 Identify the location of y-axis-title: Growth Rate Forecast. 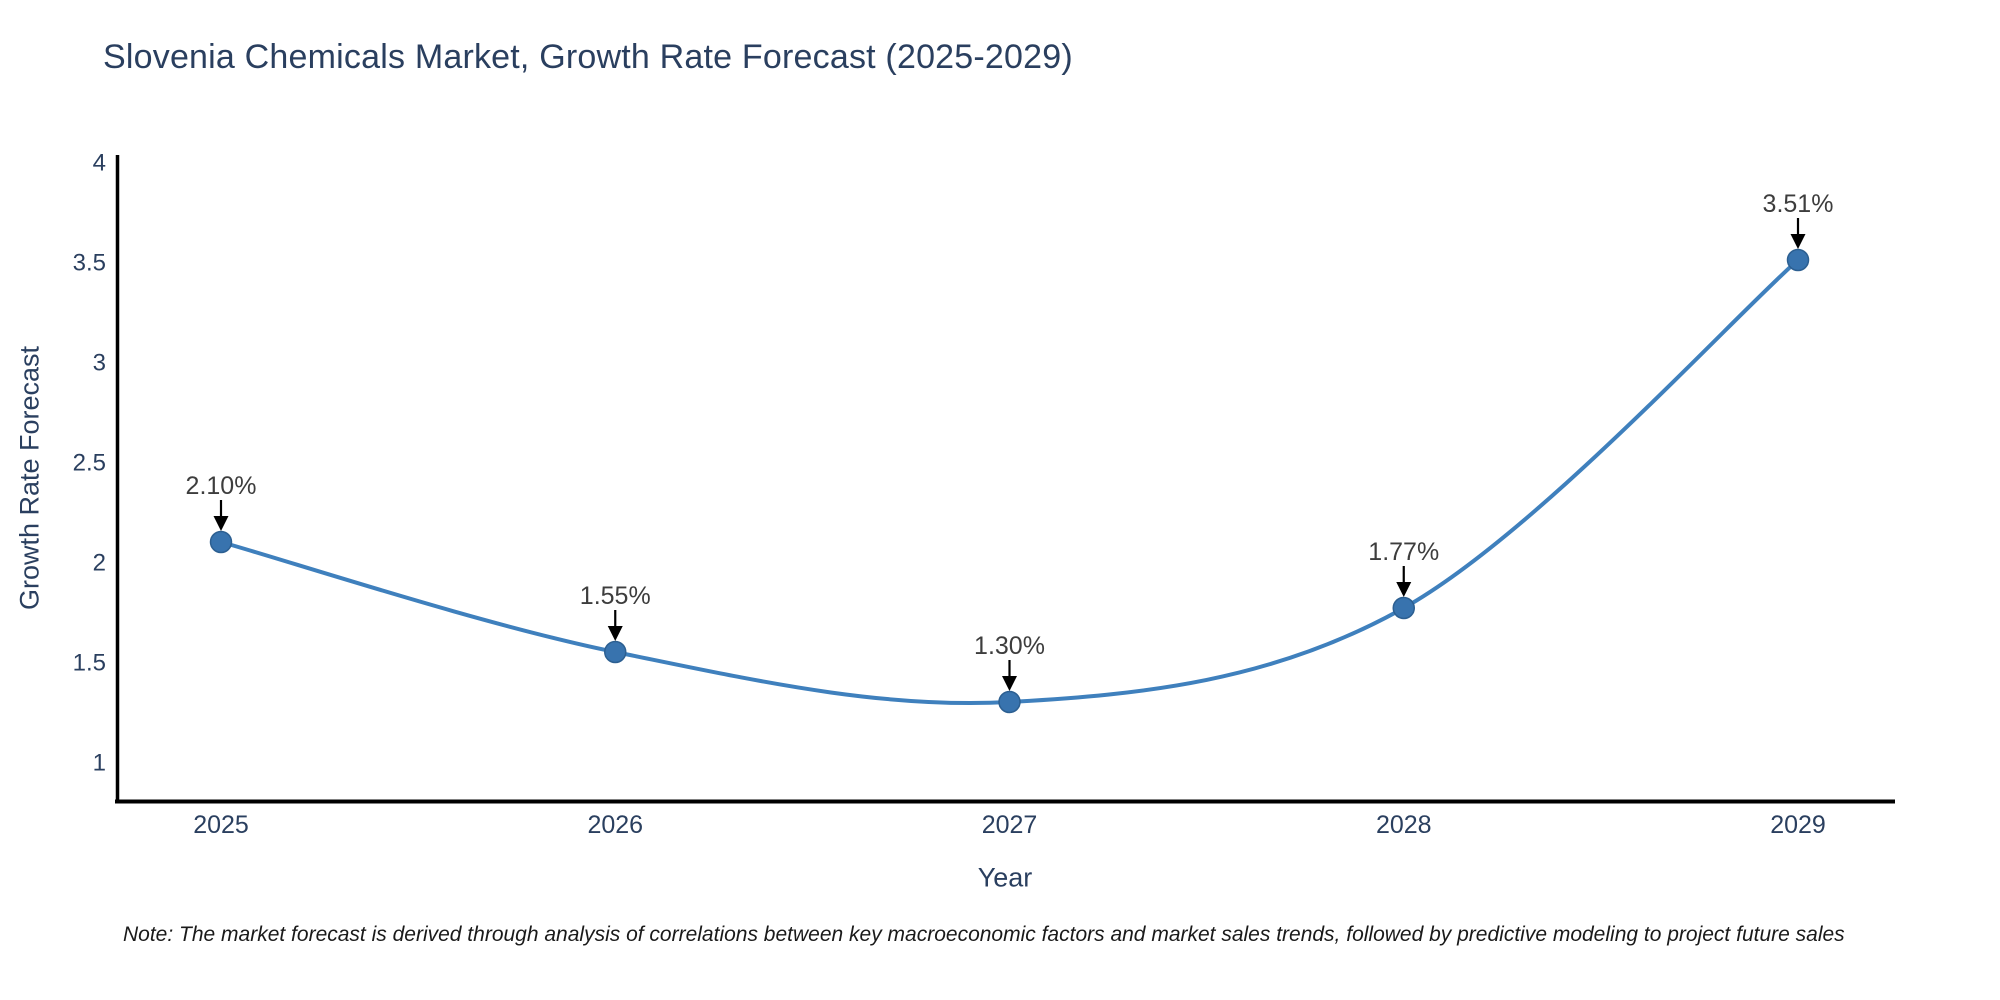
(29, 478).